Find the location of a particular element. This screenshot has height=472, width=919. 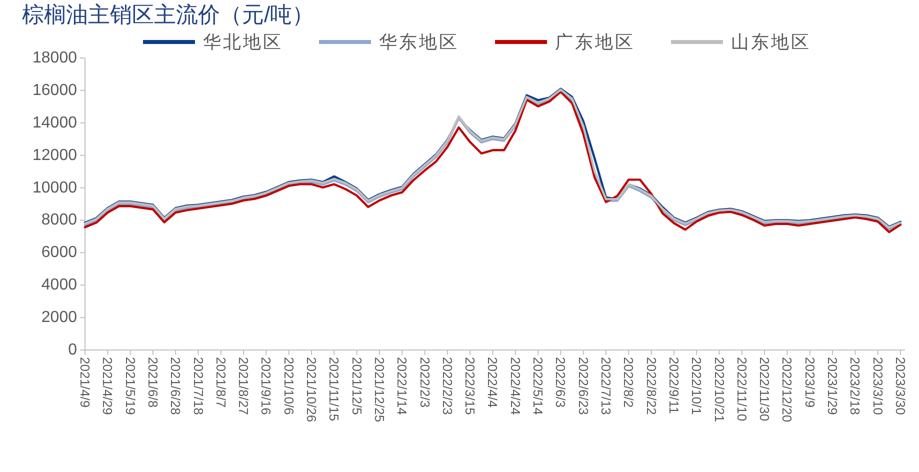

y-tick-label: 6000 is located at coordinates (59, 253).